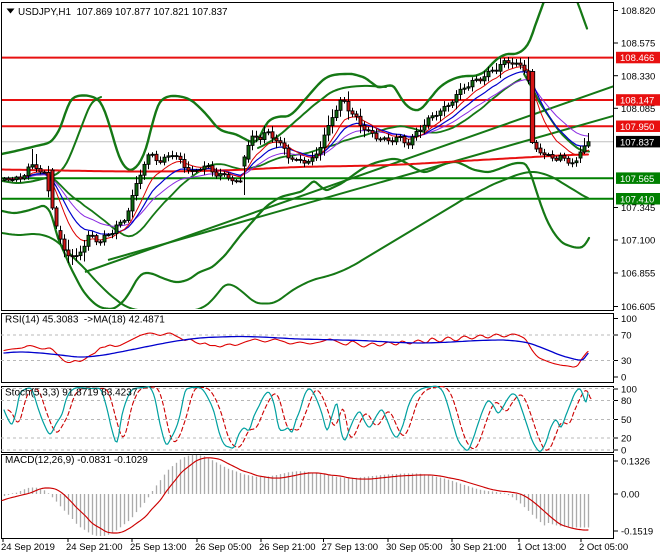  What do you see at coordinates (637, 101) in the screenshot?
I see `svg-text: 108.147` at bounding box center [637, 101].